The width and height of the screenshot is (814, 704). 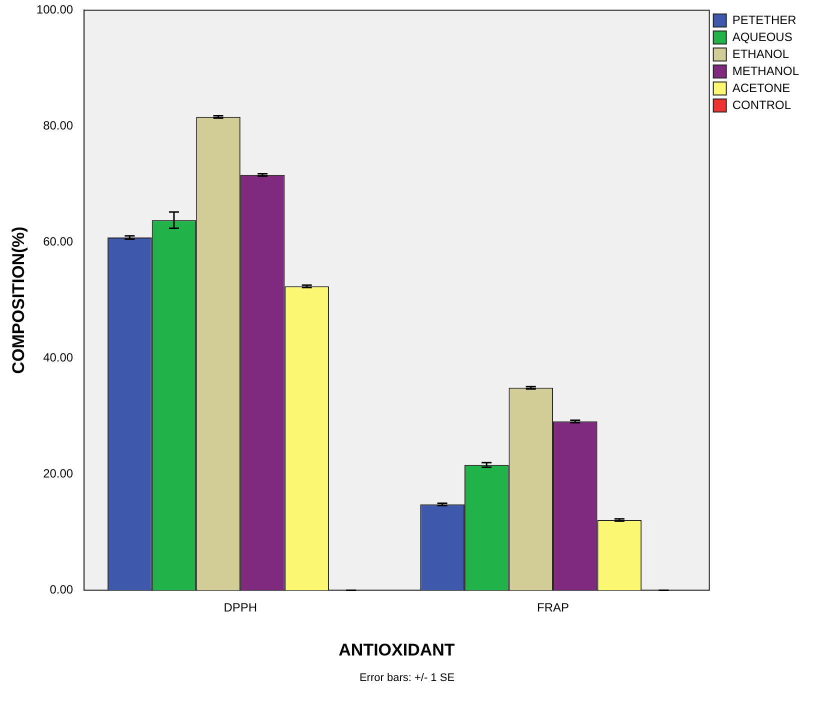 I want to click on y-tick-label: 20.00, so click(x=58, y=473).